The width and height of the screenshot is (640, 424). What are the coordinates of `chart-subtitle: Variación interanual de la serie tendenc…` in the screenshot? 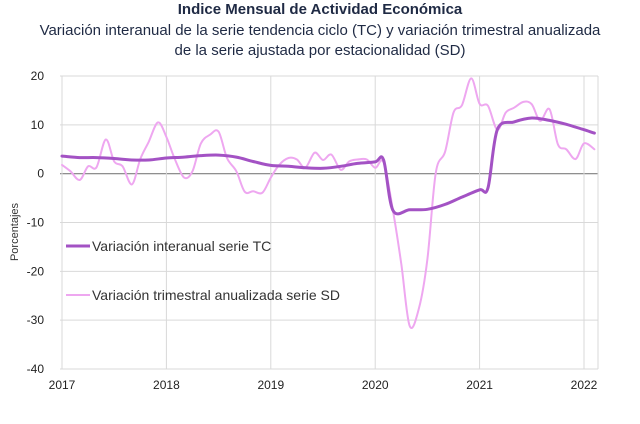 It's located at (320, 41).